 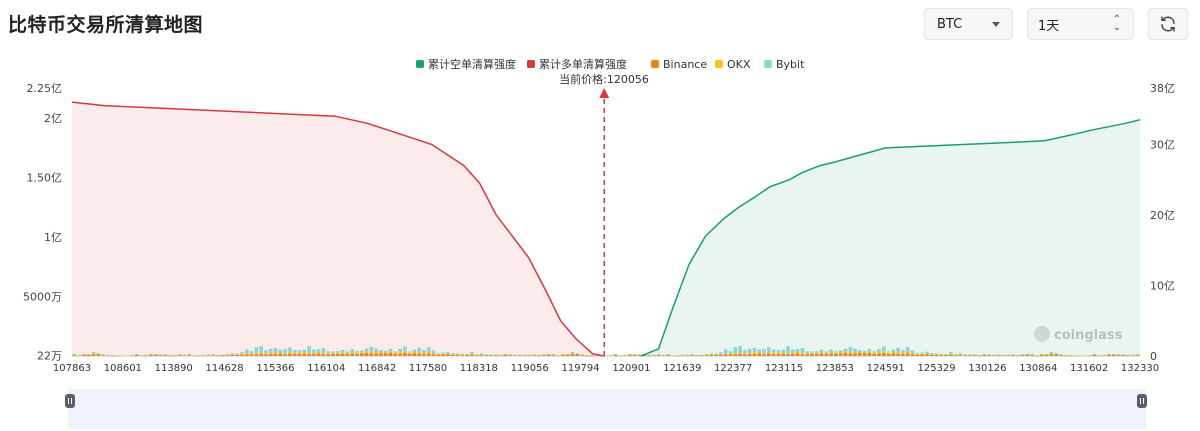 I want to click on y-right-tick-label: 38亿, so click(x=1162, y=88).